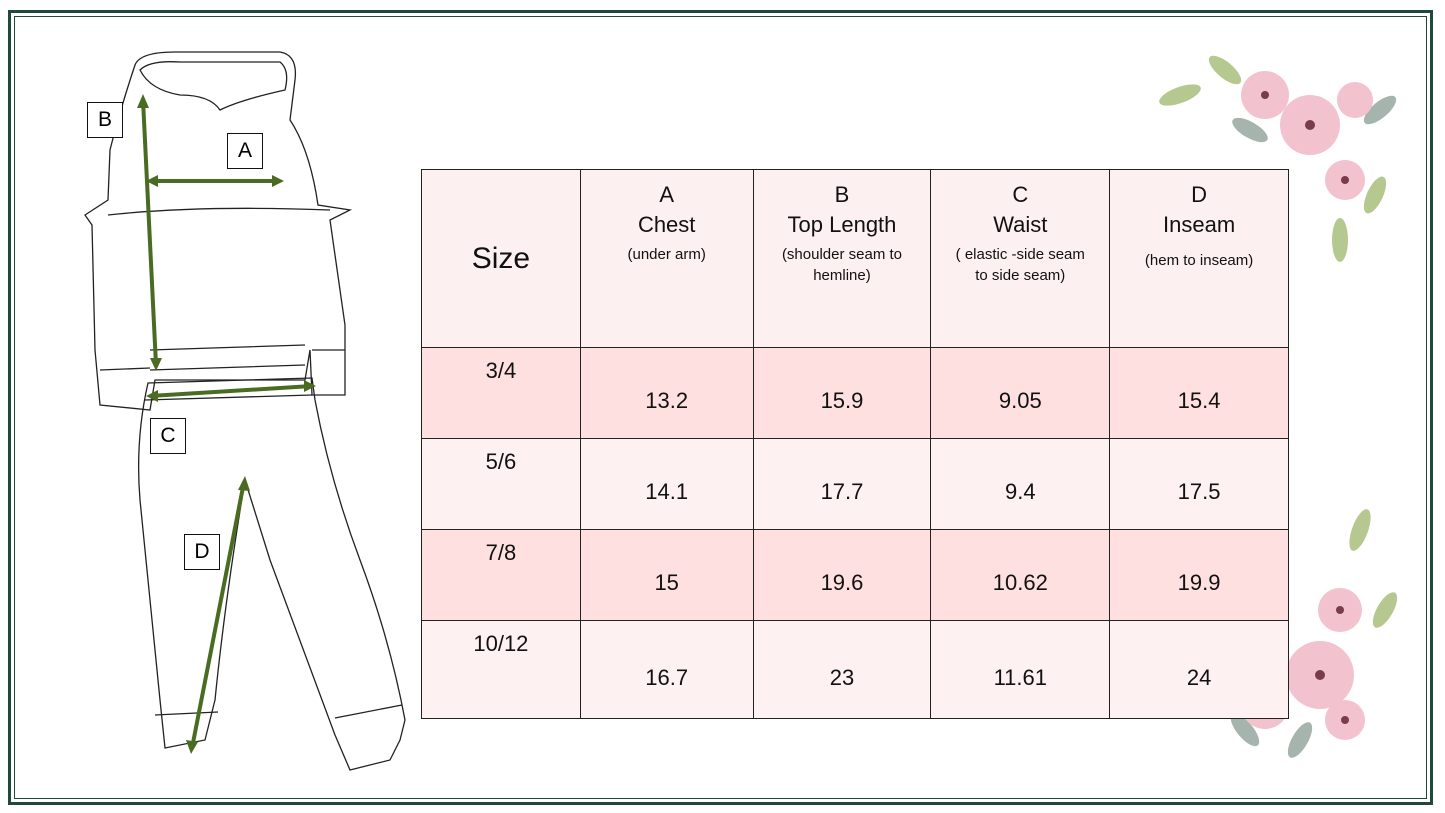 This screenshot has height=813, width=1445. What do you see at coordinates (1199, 393) in the screenshot?
I see `inseam-cell: 15.4` at bounding box center [1199, 393].